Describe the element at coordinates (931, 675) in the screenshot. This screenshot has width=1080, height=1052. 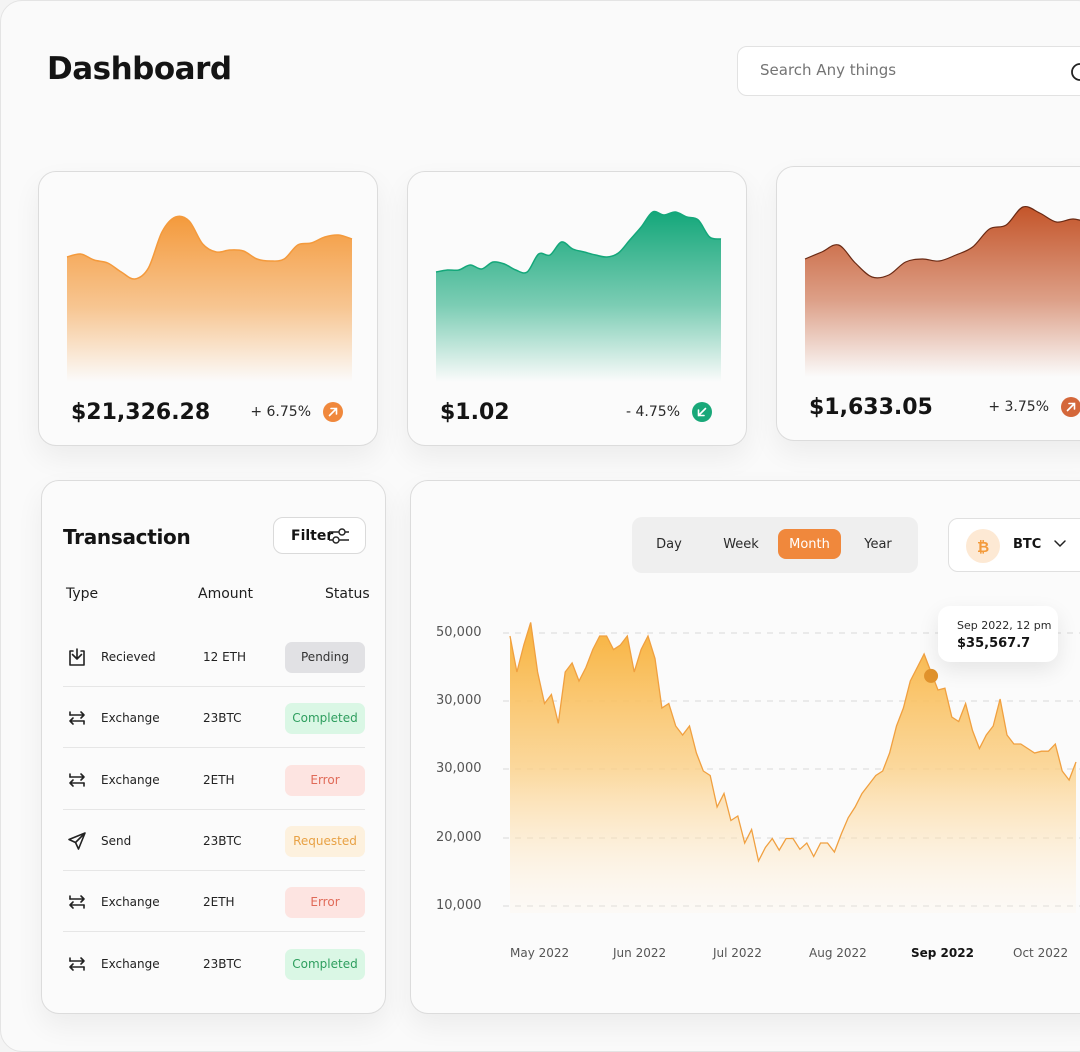
I see `highlight-point` at that location.